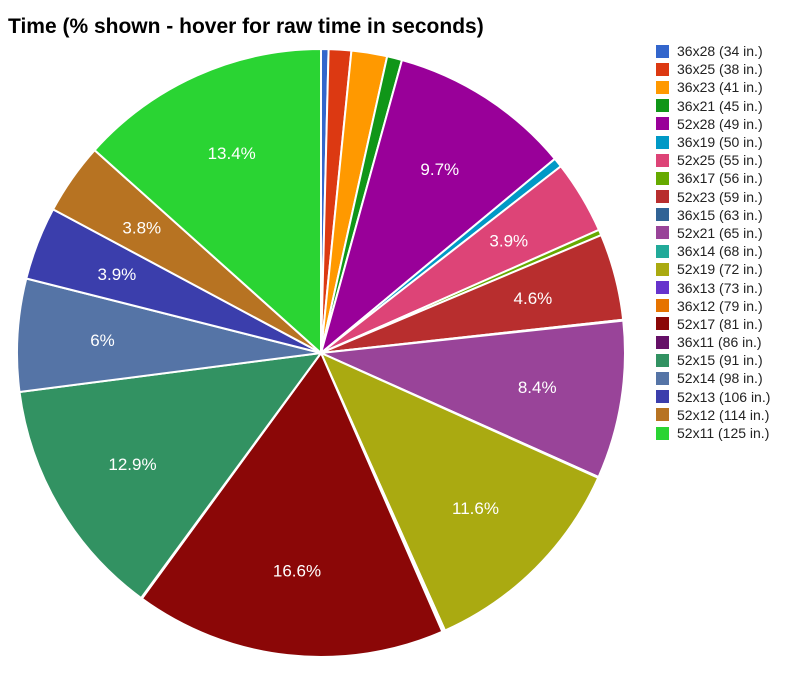 This screenshot has height=673, width=800. What do you see at coordinates (720, 87) in the screenshot?
I see `legend-label: 36x23 (41 in.)` at bounding box center [720, 87].